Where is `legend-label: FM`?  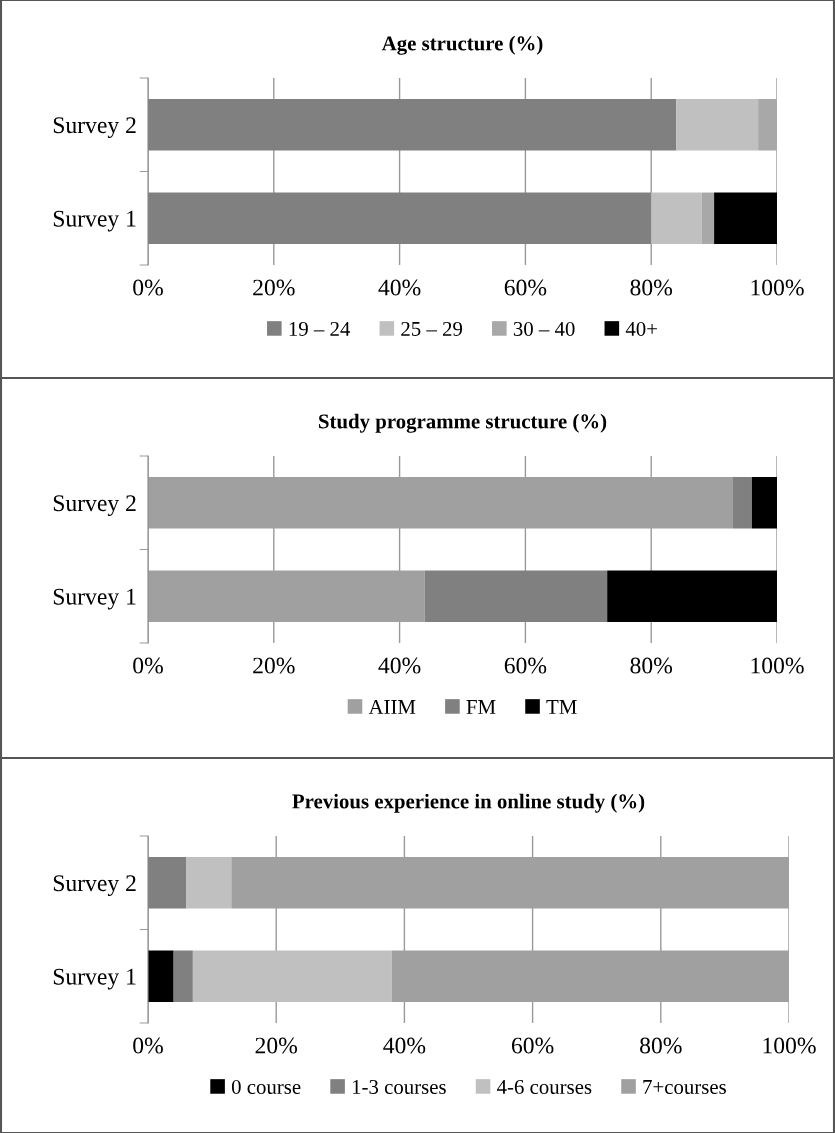
legend-label: FM is located at coordinates (481, 707).